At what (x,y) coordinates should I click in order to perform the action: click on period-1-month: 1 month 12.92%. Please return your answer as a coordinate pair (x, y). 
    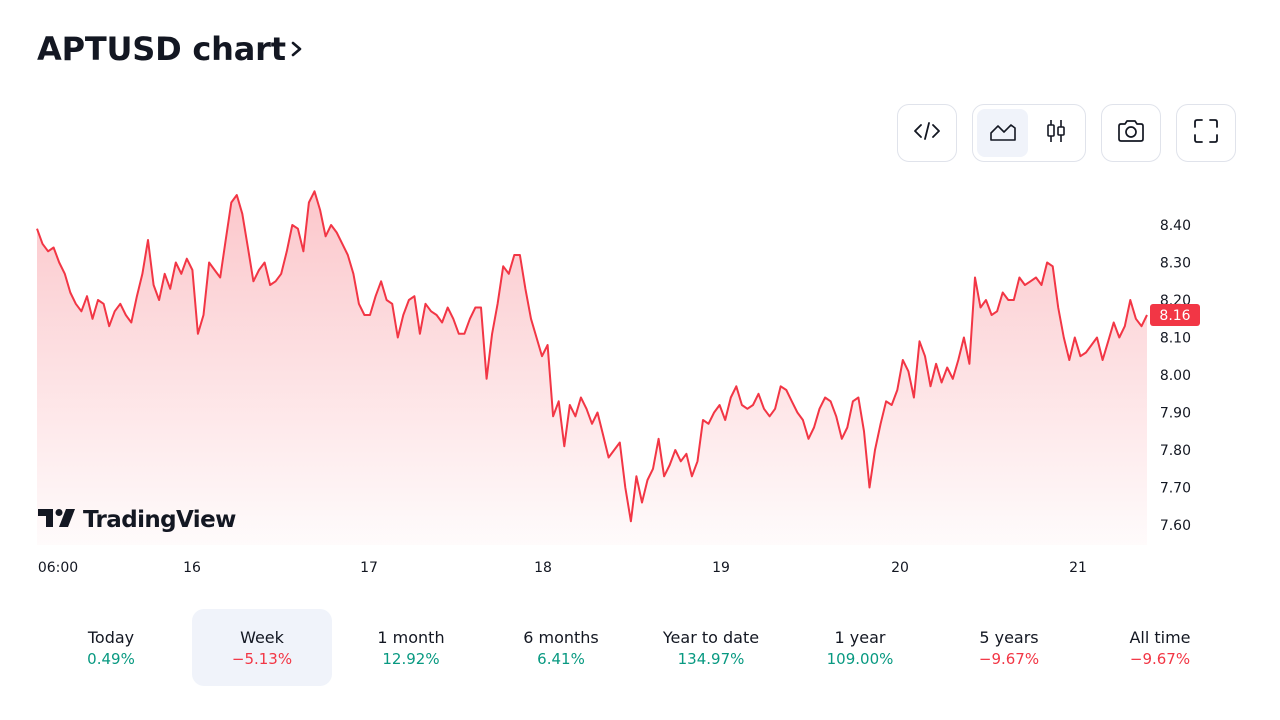
    Looking at the image, I should click on (411, 647).